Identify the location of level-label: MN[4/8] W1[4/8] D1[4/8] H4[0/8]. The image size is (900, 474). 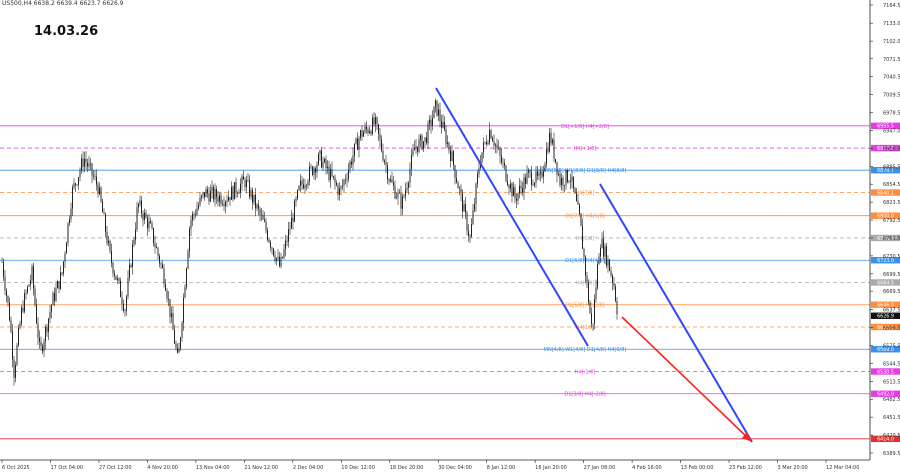
(585, 350).